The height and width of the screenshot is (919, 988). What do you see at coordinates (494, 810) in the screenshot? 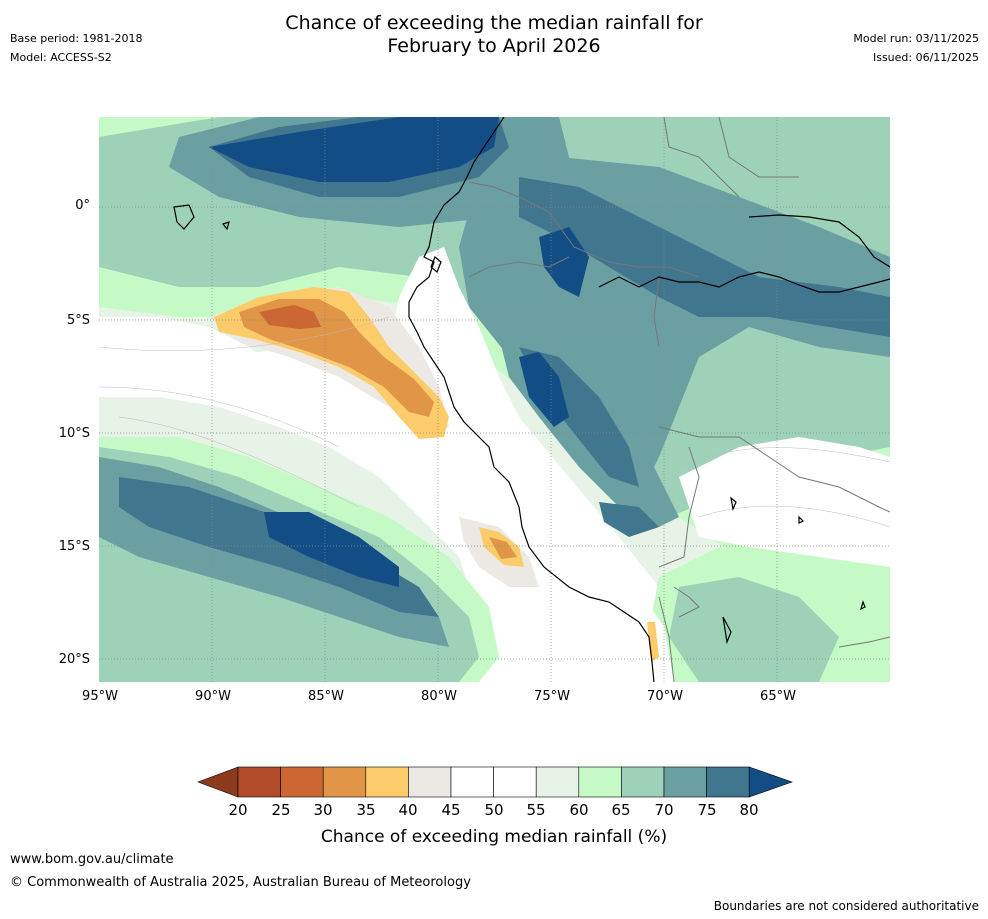
I see `colorbar-tick: 50` at bounding box center [494, 810].